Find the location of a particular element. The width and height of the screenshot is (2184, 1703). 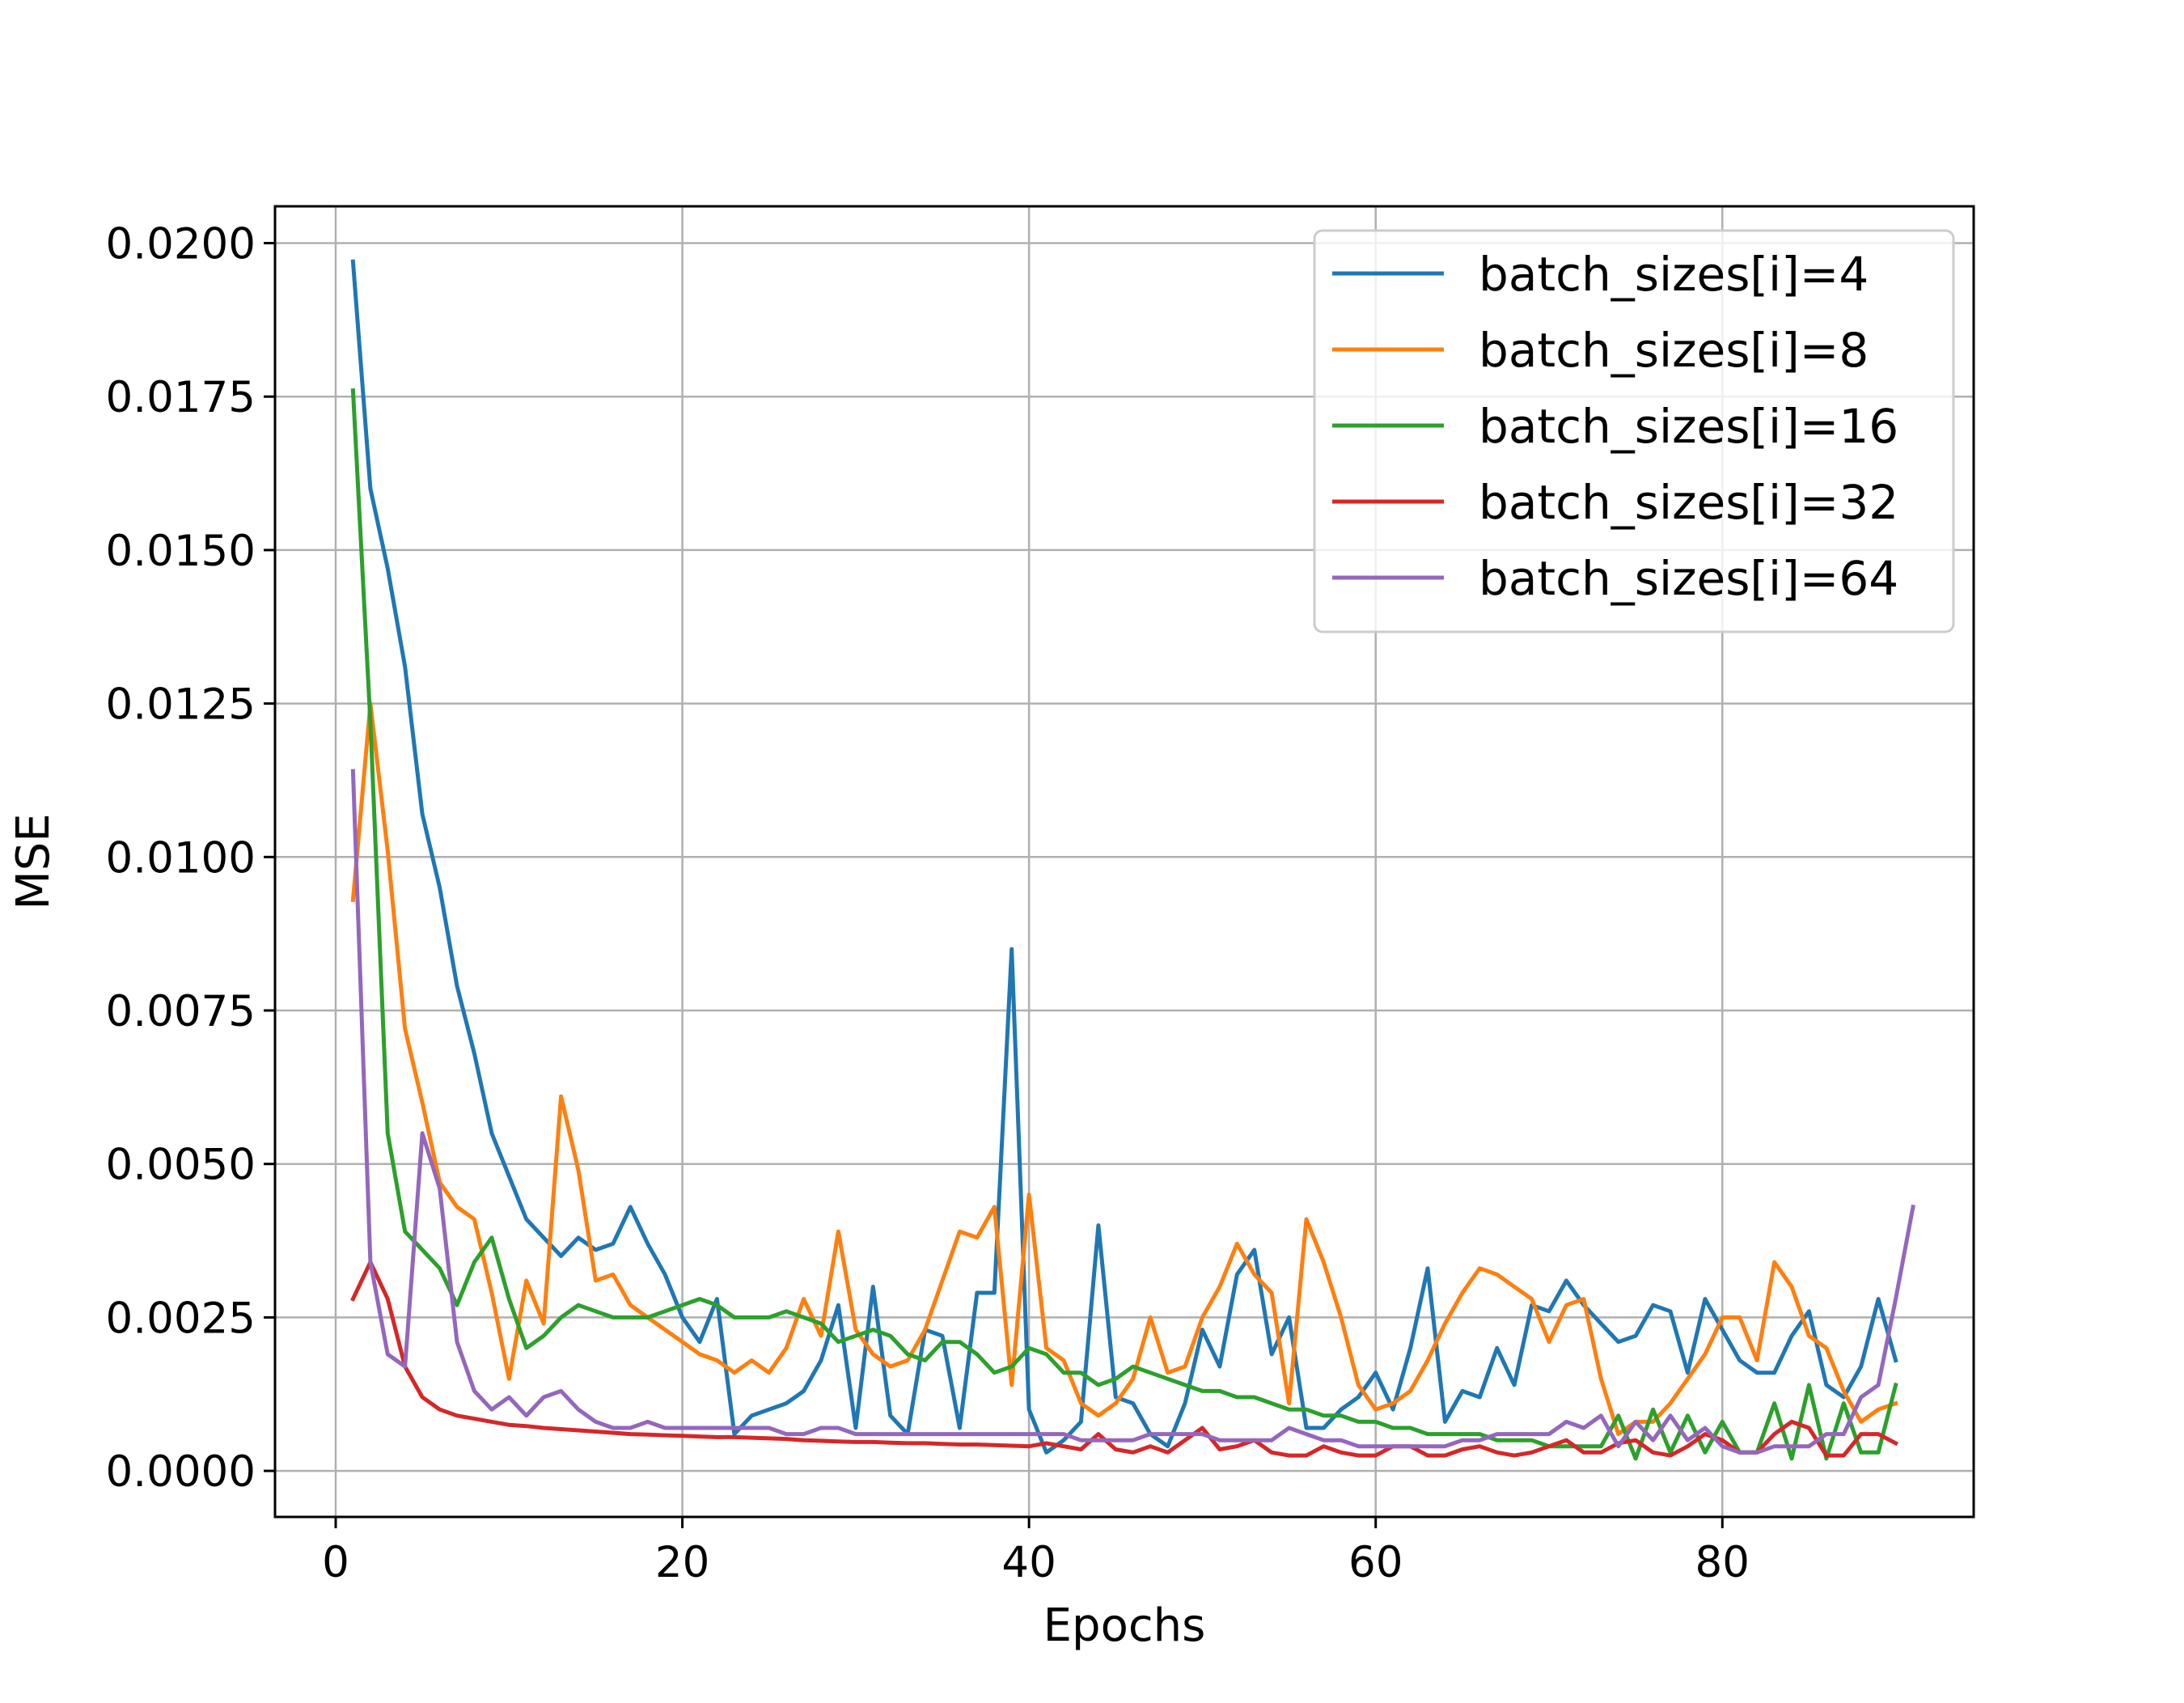

legend-label: batch_sizes[i]=4 is located at coordinates (1674, 274).